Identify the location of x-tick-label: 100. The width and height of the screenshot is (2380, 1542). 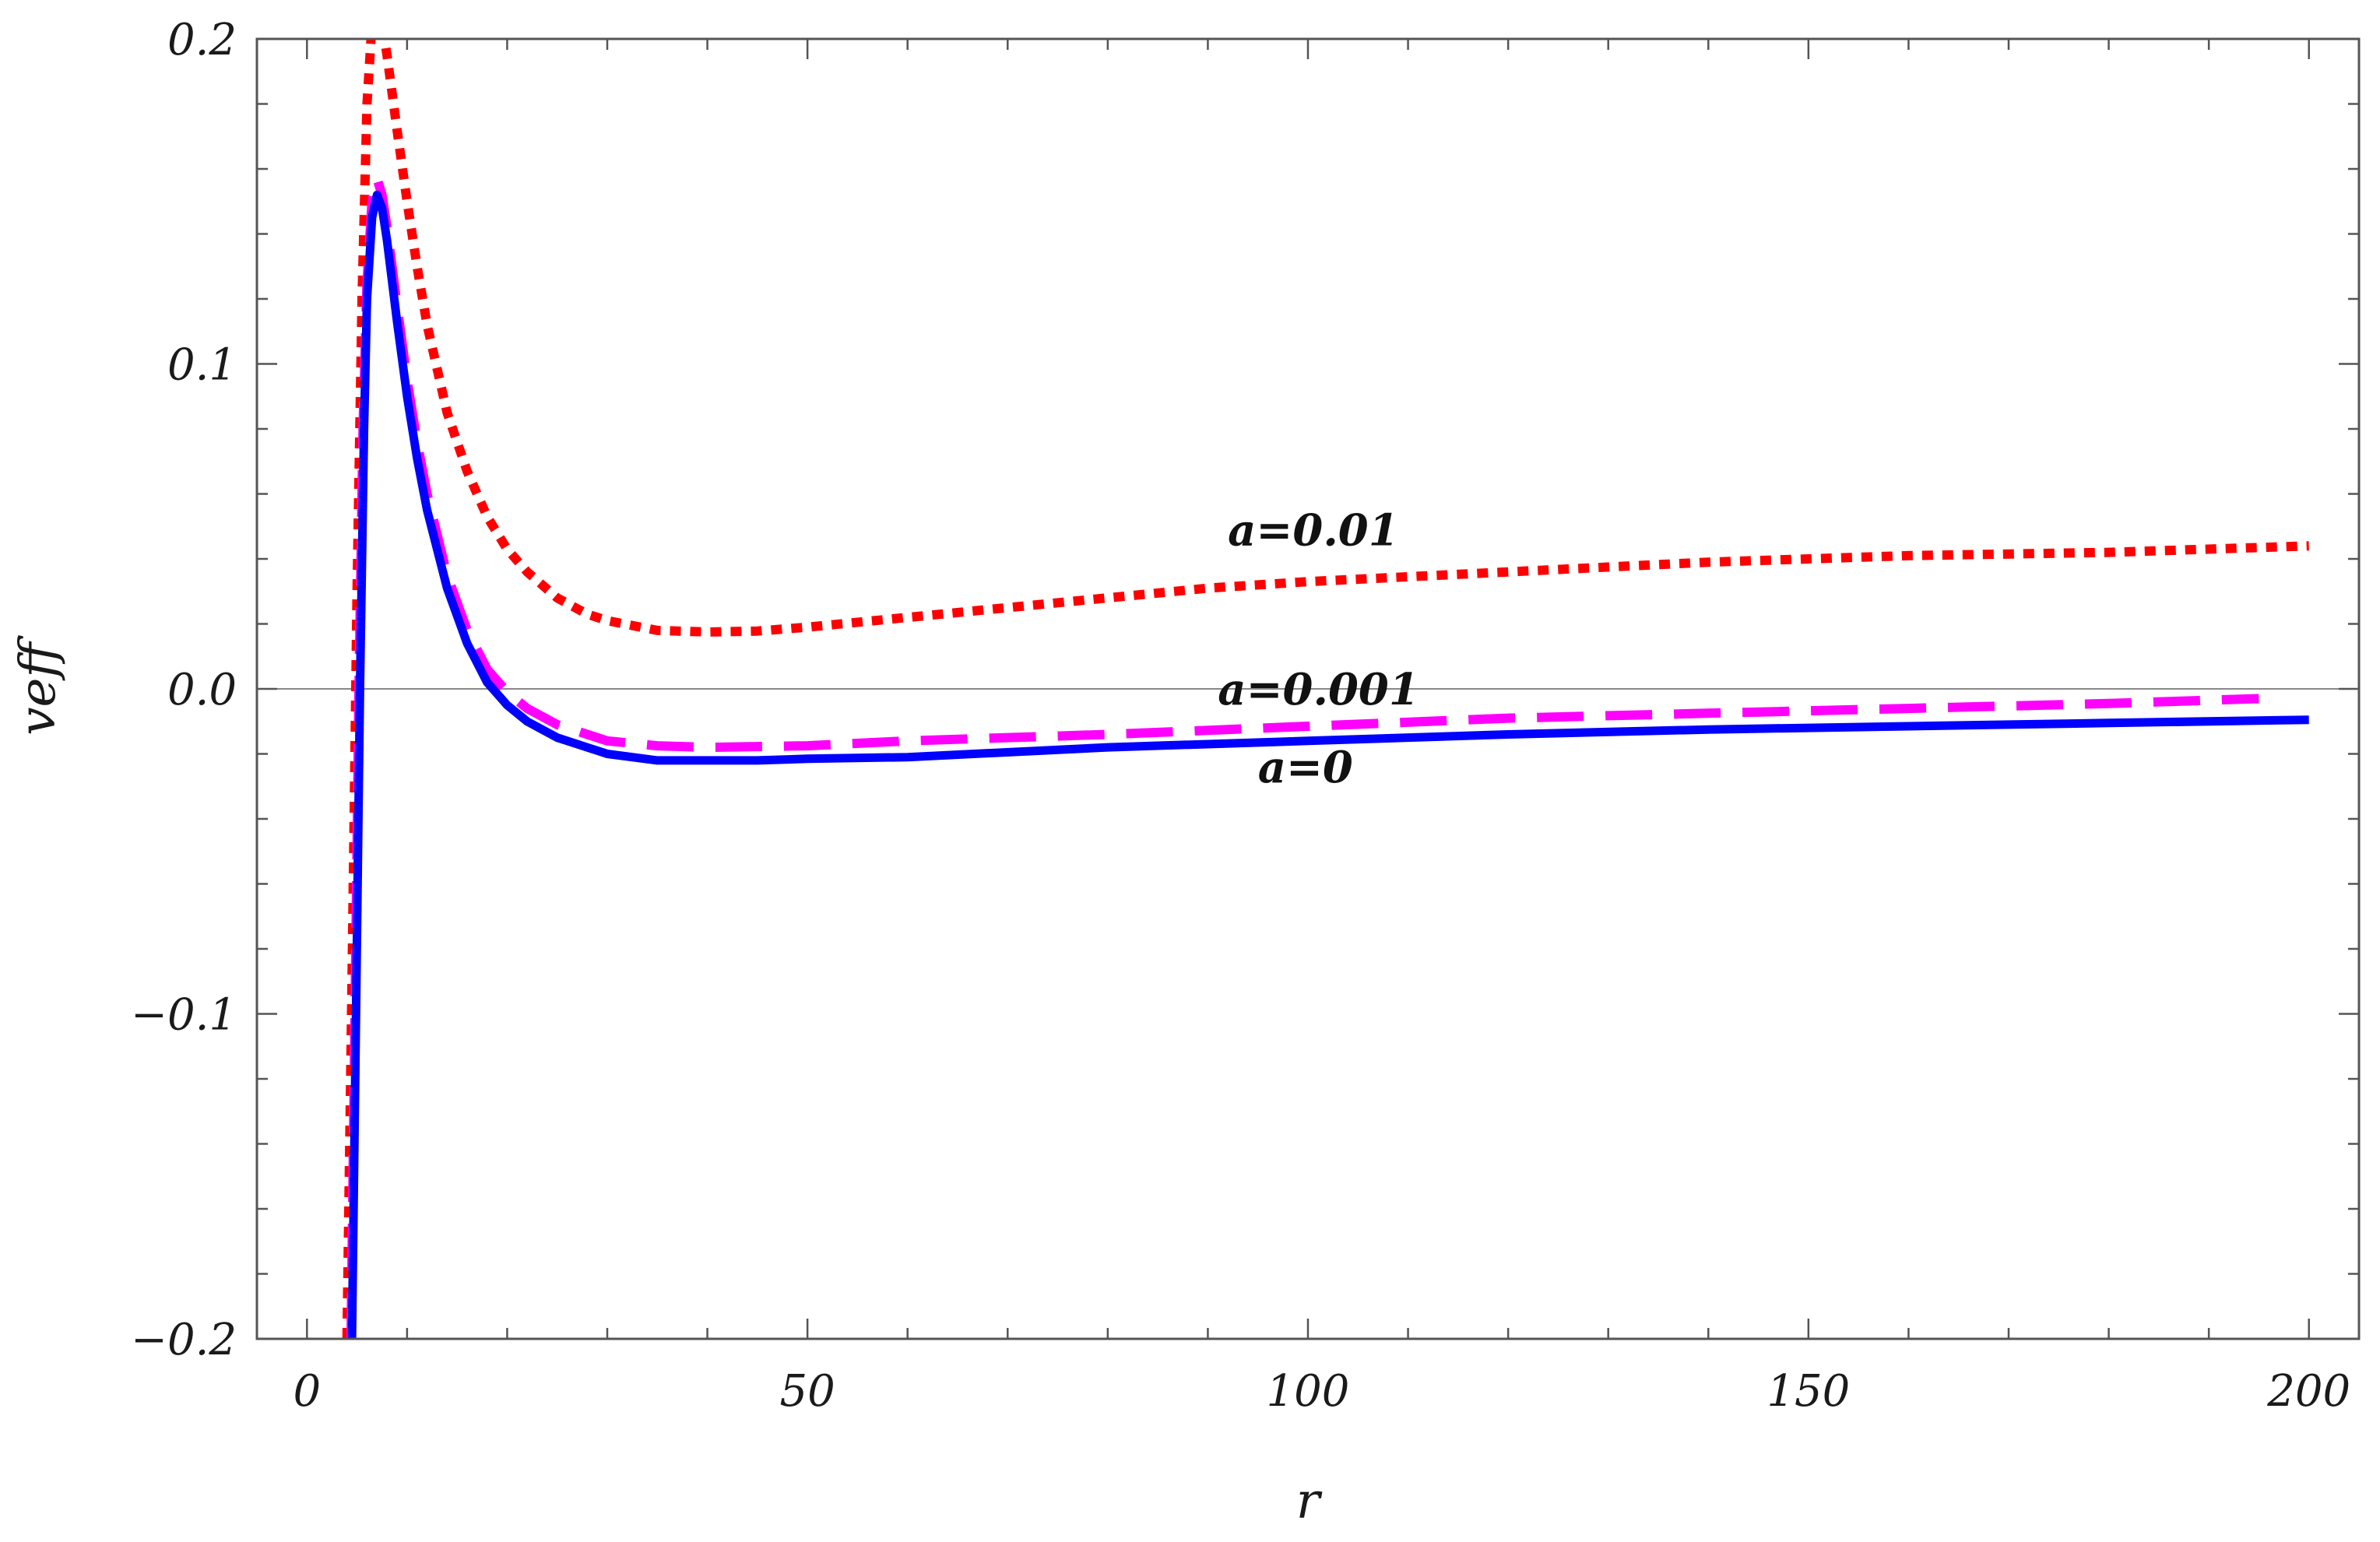
(1308, 1391).